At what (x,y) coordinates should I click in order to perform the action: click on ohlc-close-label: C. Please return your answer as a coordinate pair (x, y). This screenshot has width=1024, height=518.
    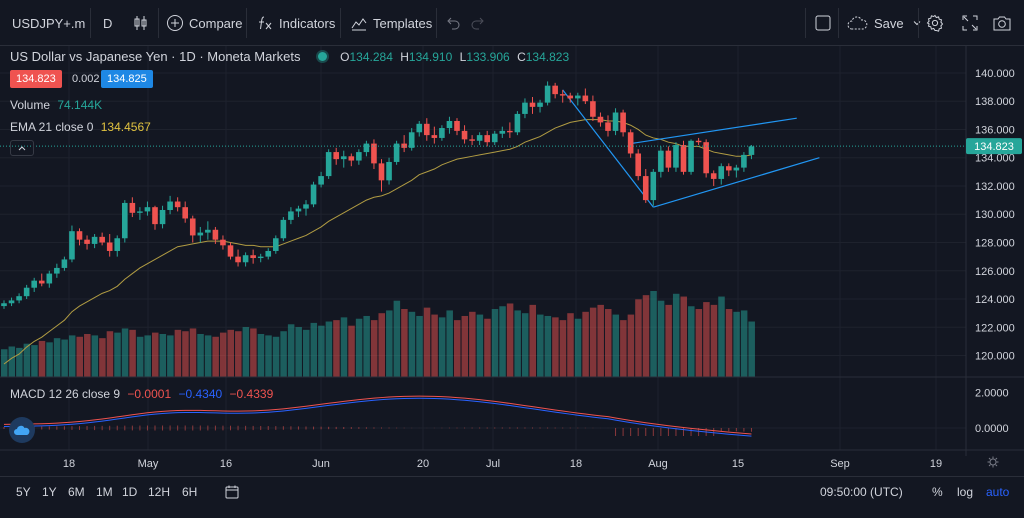
    Looking at the image, I should click on (521, 57).